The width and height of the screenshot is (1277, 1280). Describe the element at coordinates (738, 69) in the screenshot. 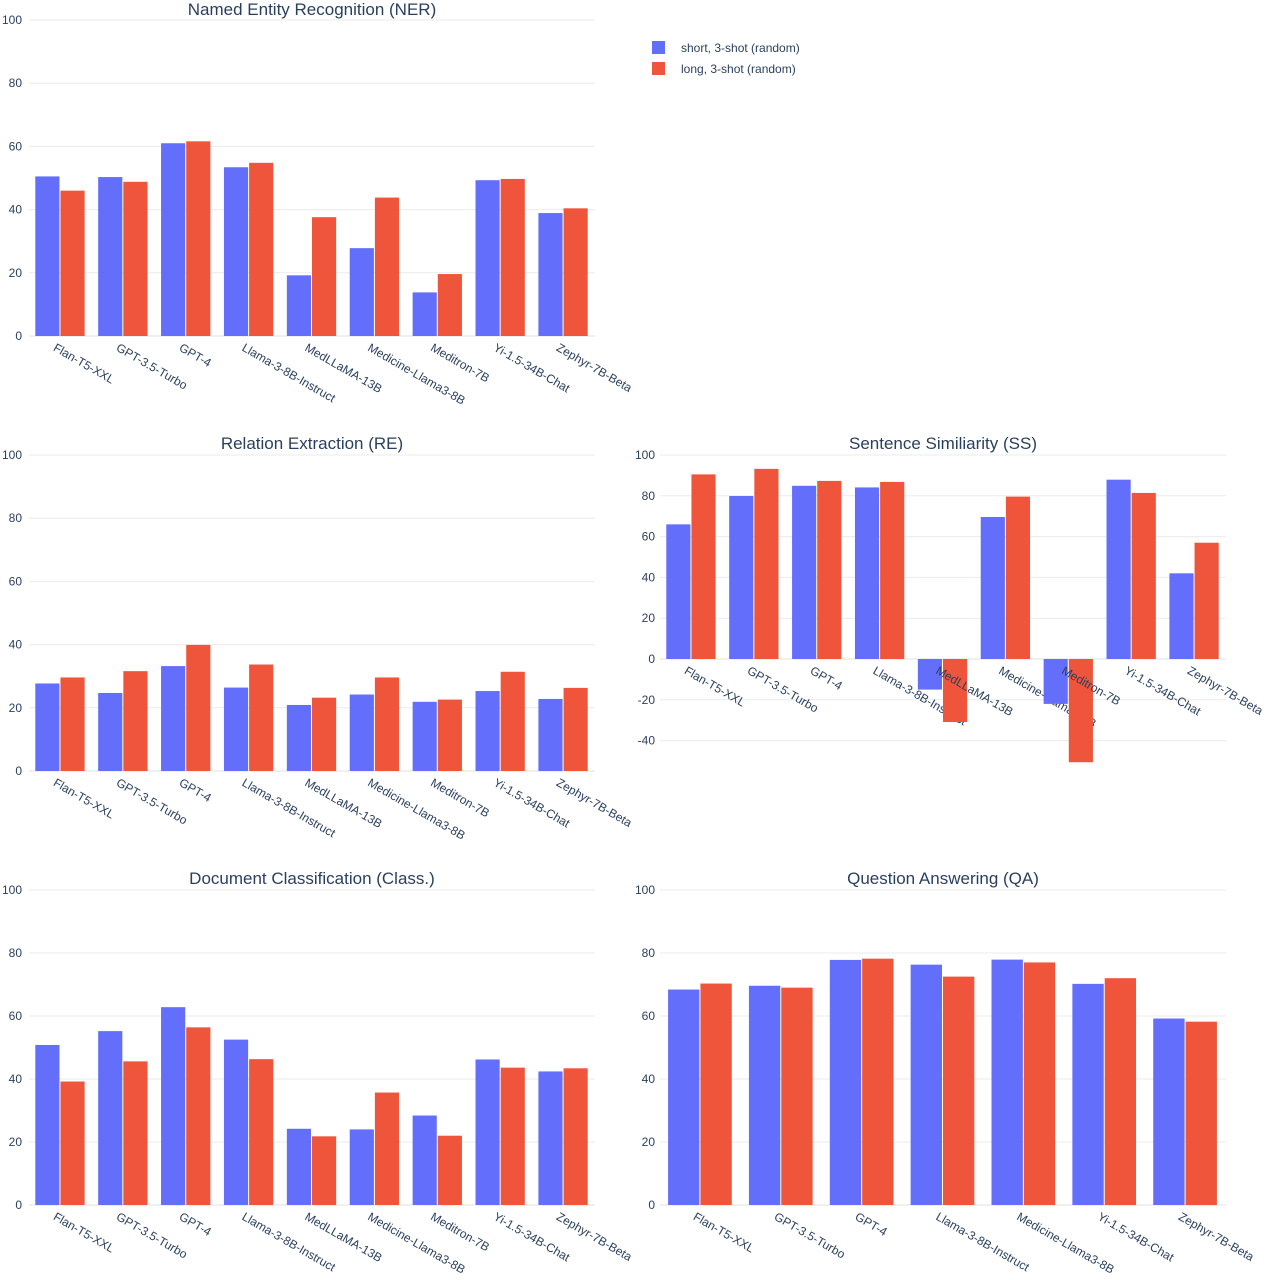

I see `legend-label-long: long, 3-shot (random)` at that location.